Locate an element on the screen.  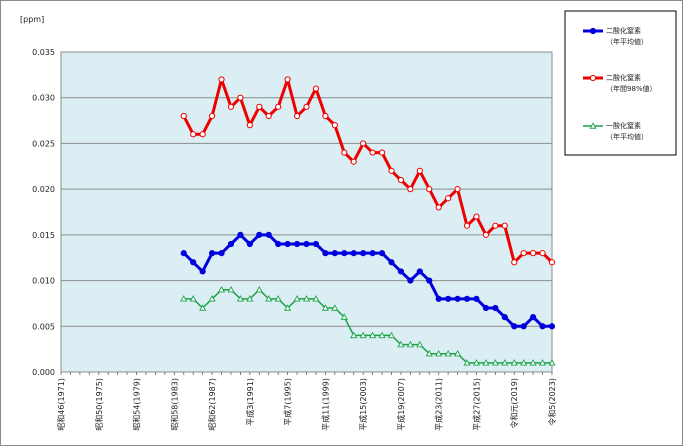
legend-marker is located at coordinates (593, 78).